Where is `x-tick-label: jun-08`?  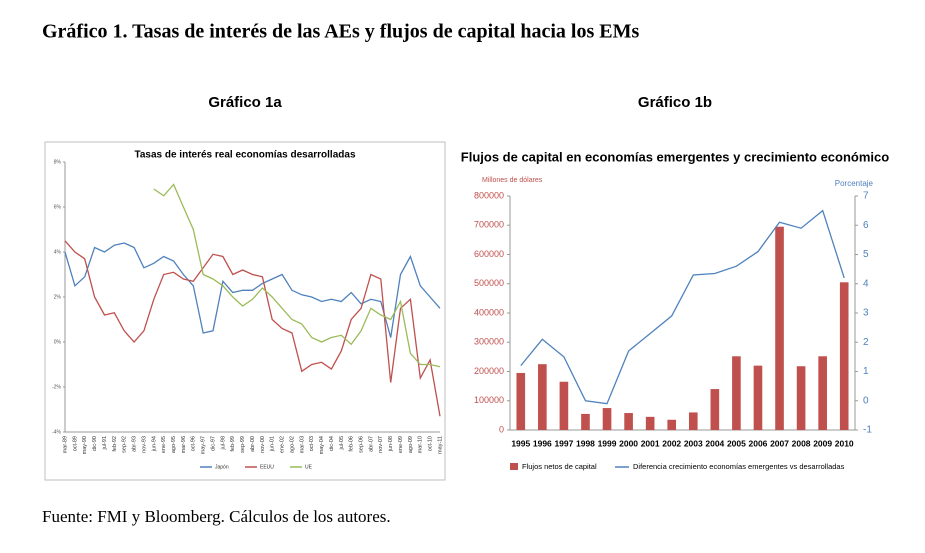 x-tick-label: jun-08 is located at coordinates (391, 444).